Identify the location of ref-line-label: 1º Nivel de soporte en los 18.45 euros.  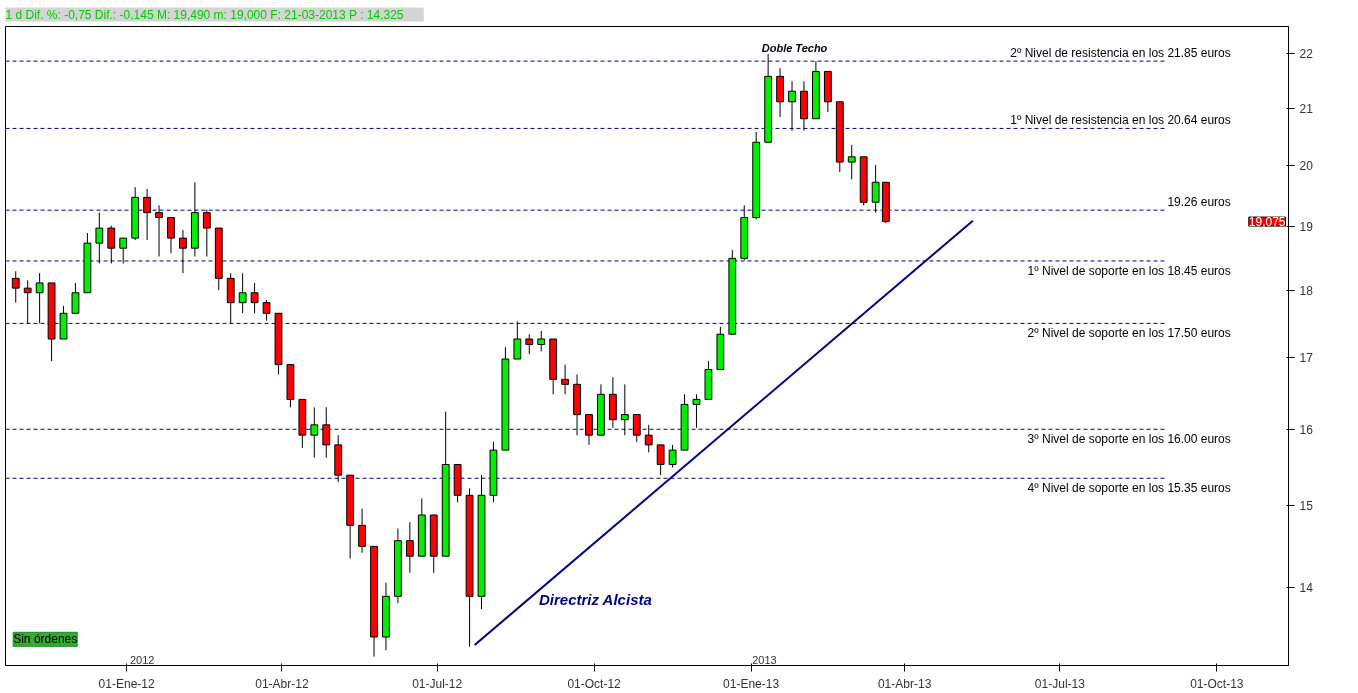
(1129, 270).